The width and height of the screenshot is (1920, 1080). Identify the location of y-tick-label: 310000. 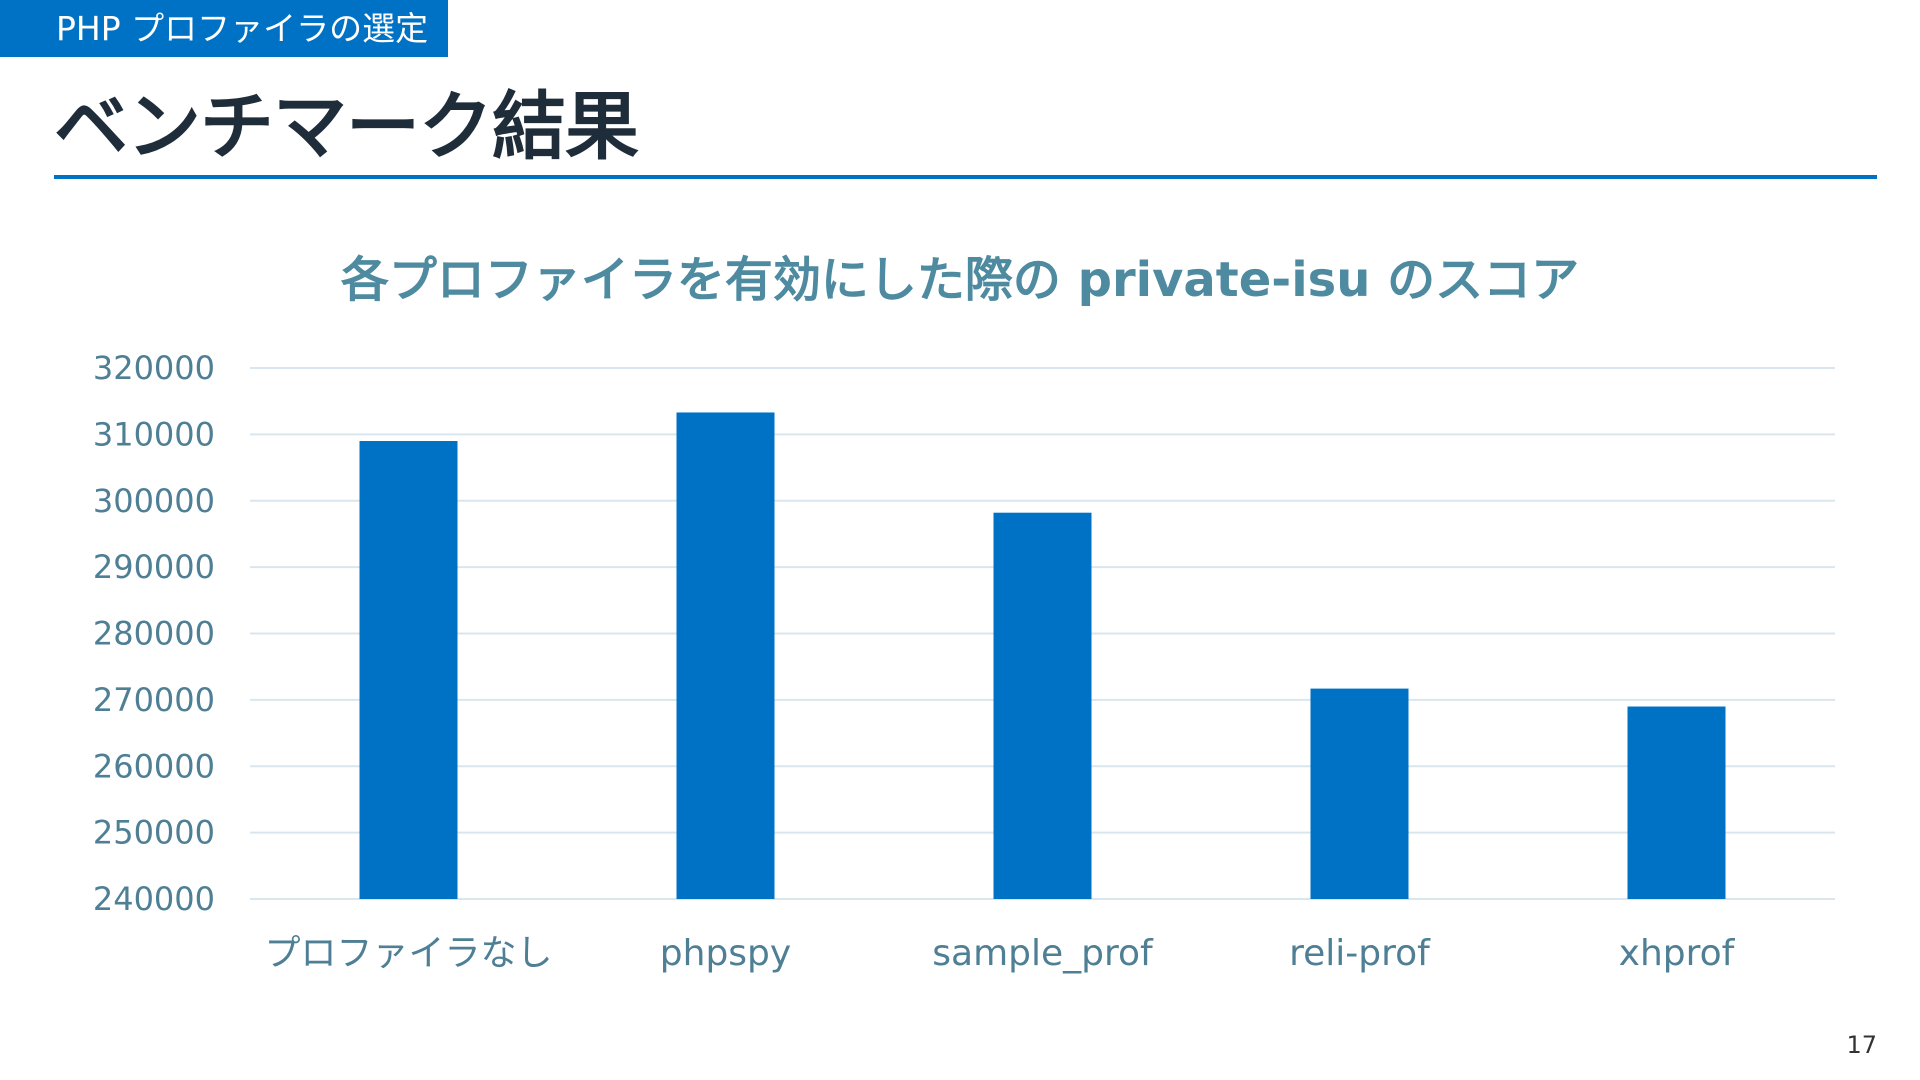
(154, 434).